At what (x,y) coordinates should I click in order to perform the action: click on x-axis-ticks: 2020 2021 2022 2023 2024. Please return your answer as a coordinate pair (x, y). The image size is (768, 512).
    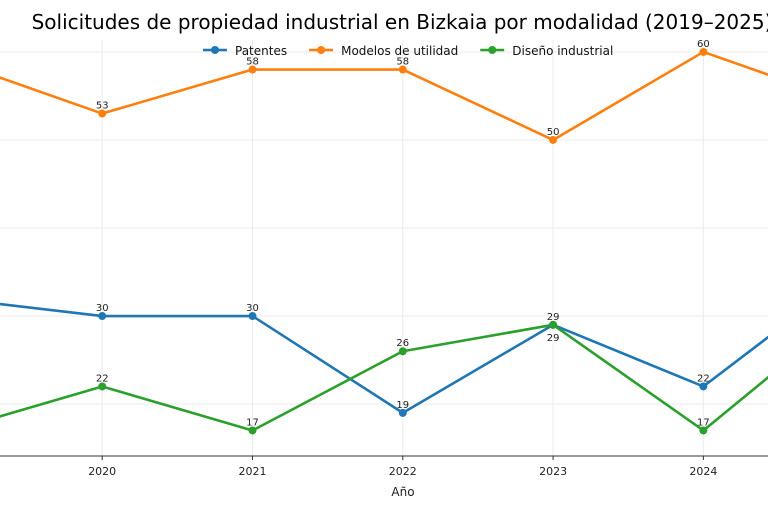
    Looking at the image, I should click on (402, 467).